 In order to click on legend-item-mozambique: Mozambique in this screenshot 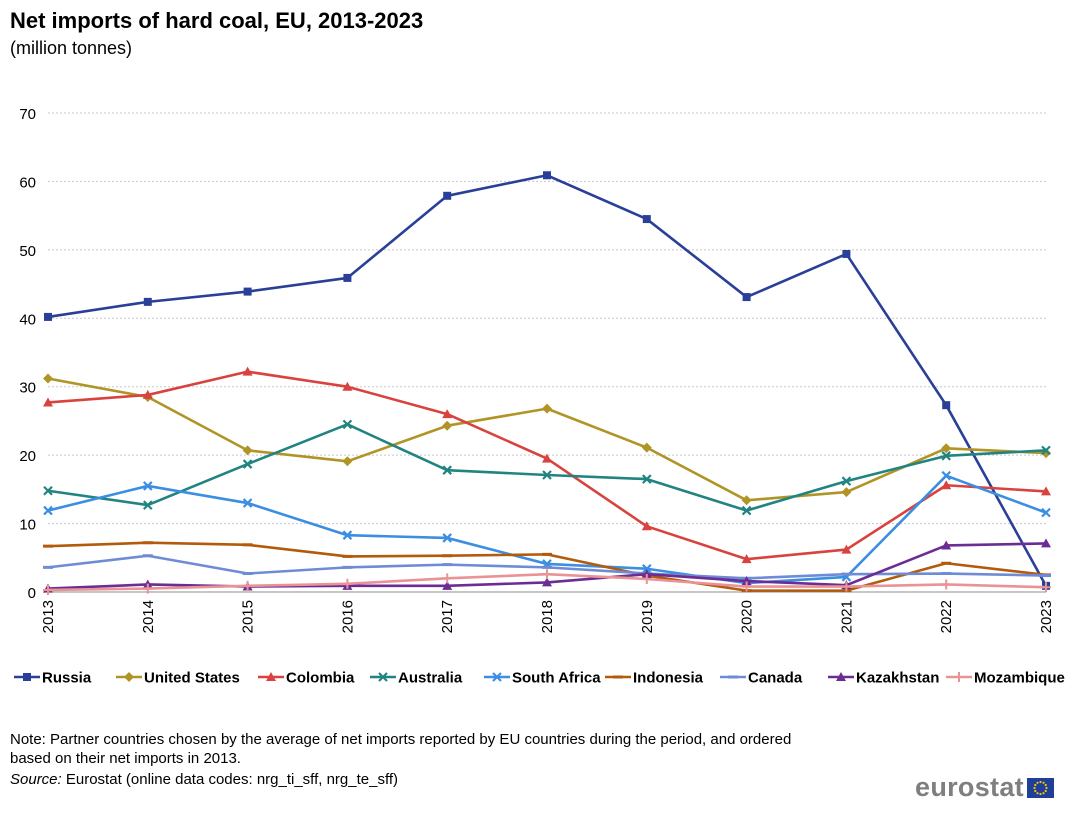, I will do `click(1005, 678)`.